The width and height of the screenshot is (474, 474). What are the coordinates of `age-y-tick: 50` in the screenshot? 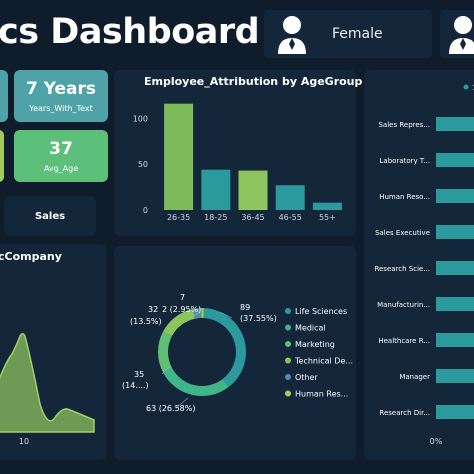 It's located at (143, 164).